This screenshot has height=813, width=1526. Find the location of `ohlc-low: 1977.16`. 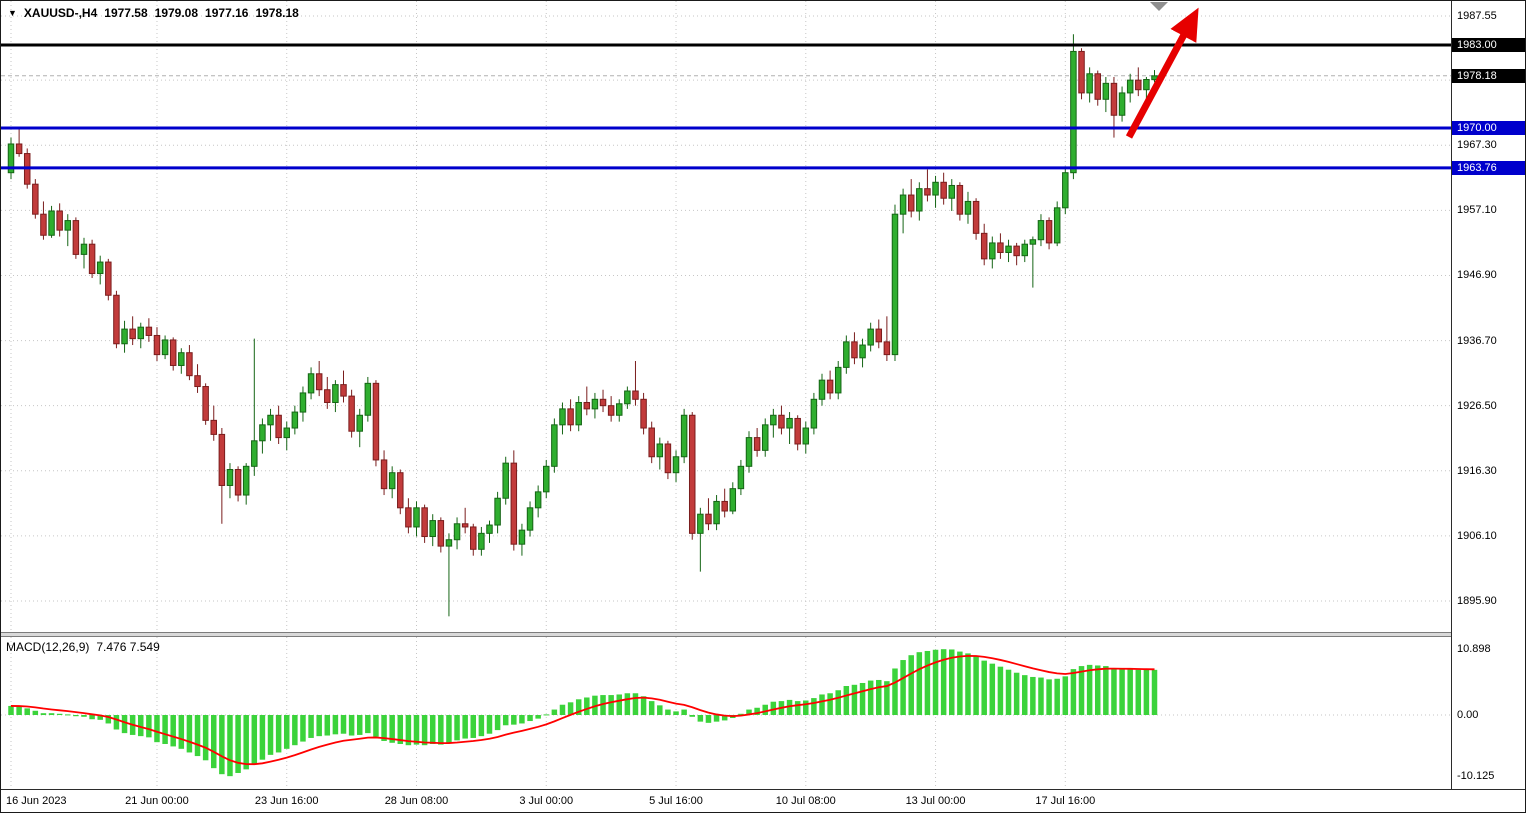

ohlc-low: 1977.16 is located at coordinates (227, 13).